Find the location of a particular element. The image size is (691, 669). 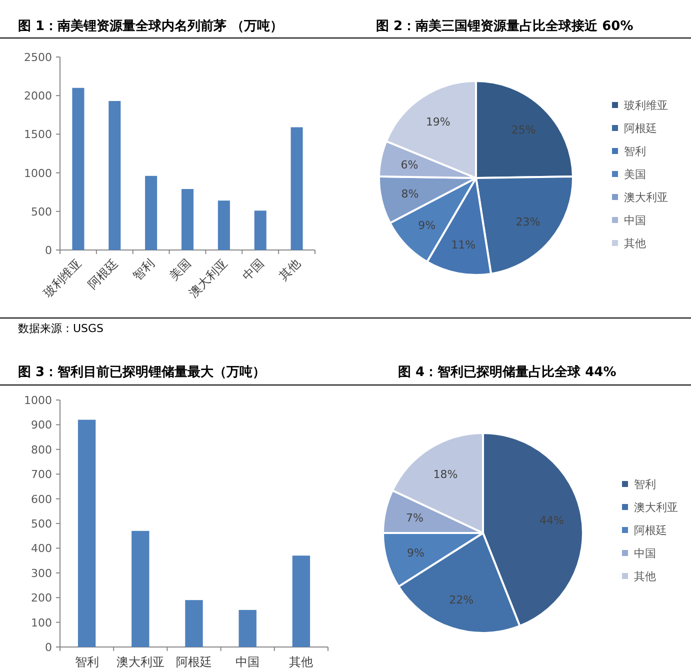

data-label: 11% is located at coordinates (463, 245).